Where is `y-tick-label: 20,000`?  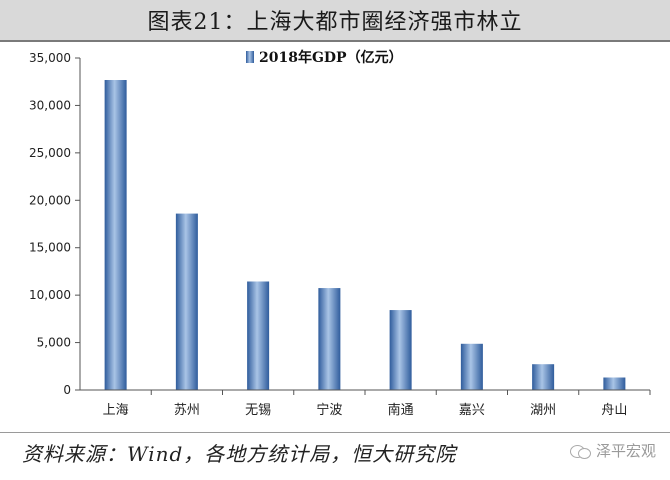 y-tick-label: 20,000 is located at coordinates (50, 200).